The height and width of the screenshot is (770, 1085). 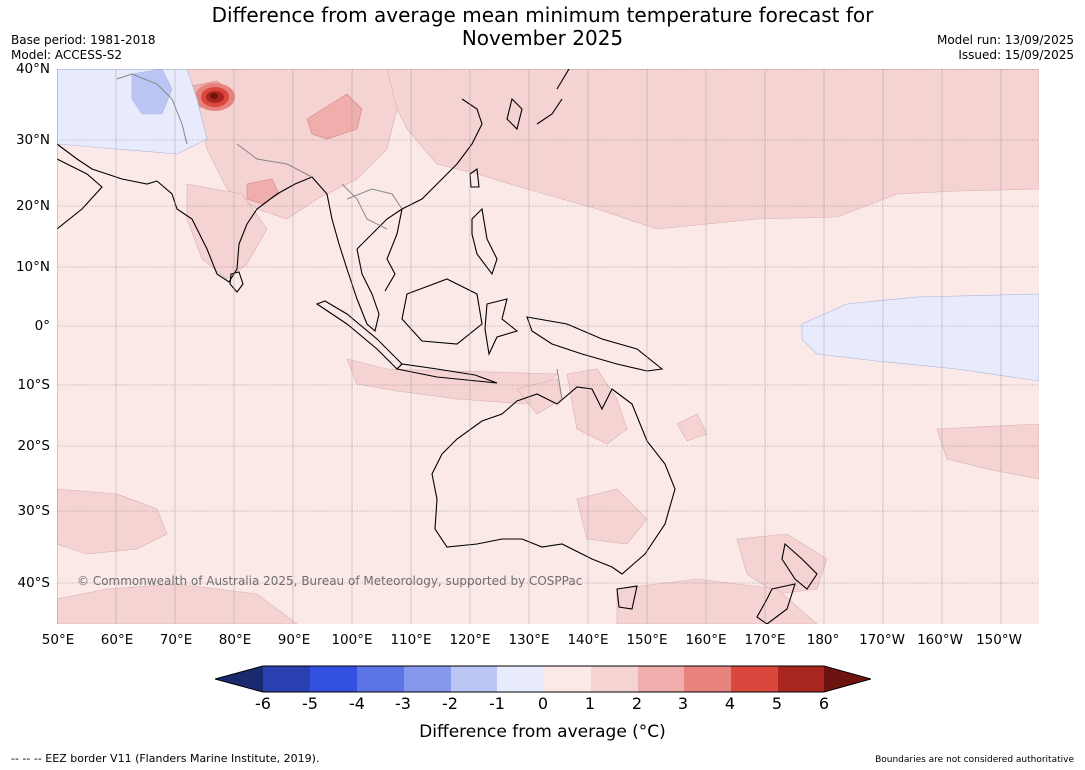 I want to click on metadata-left: Base period: 1981-2018 Model: ACCESS-S2, so click(x=83, y=48).